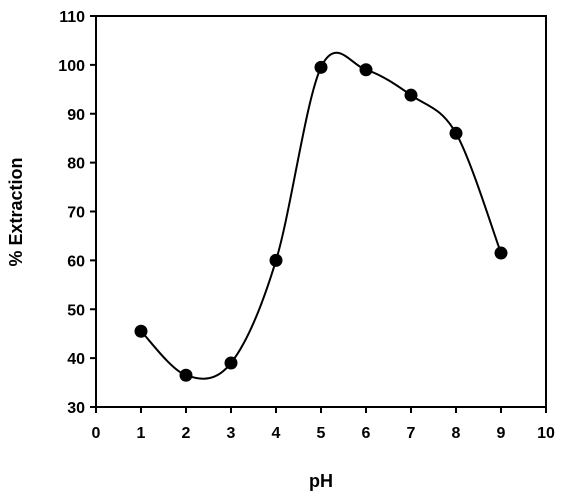  Describe the element at coordinates (76, 310) in the screenshot. I see `y-tick-label: 50` at that location.